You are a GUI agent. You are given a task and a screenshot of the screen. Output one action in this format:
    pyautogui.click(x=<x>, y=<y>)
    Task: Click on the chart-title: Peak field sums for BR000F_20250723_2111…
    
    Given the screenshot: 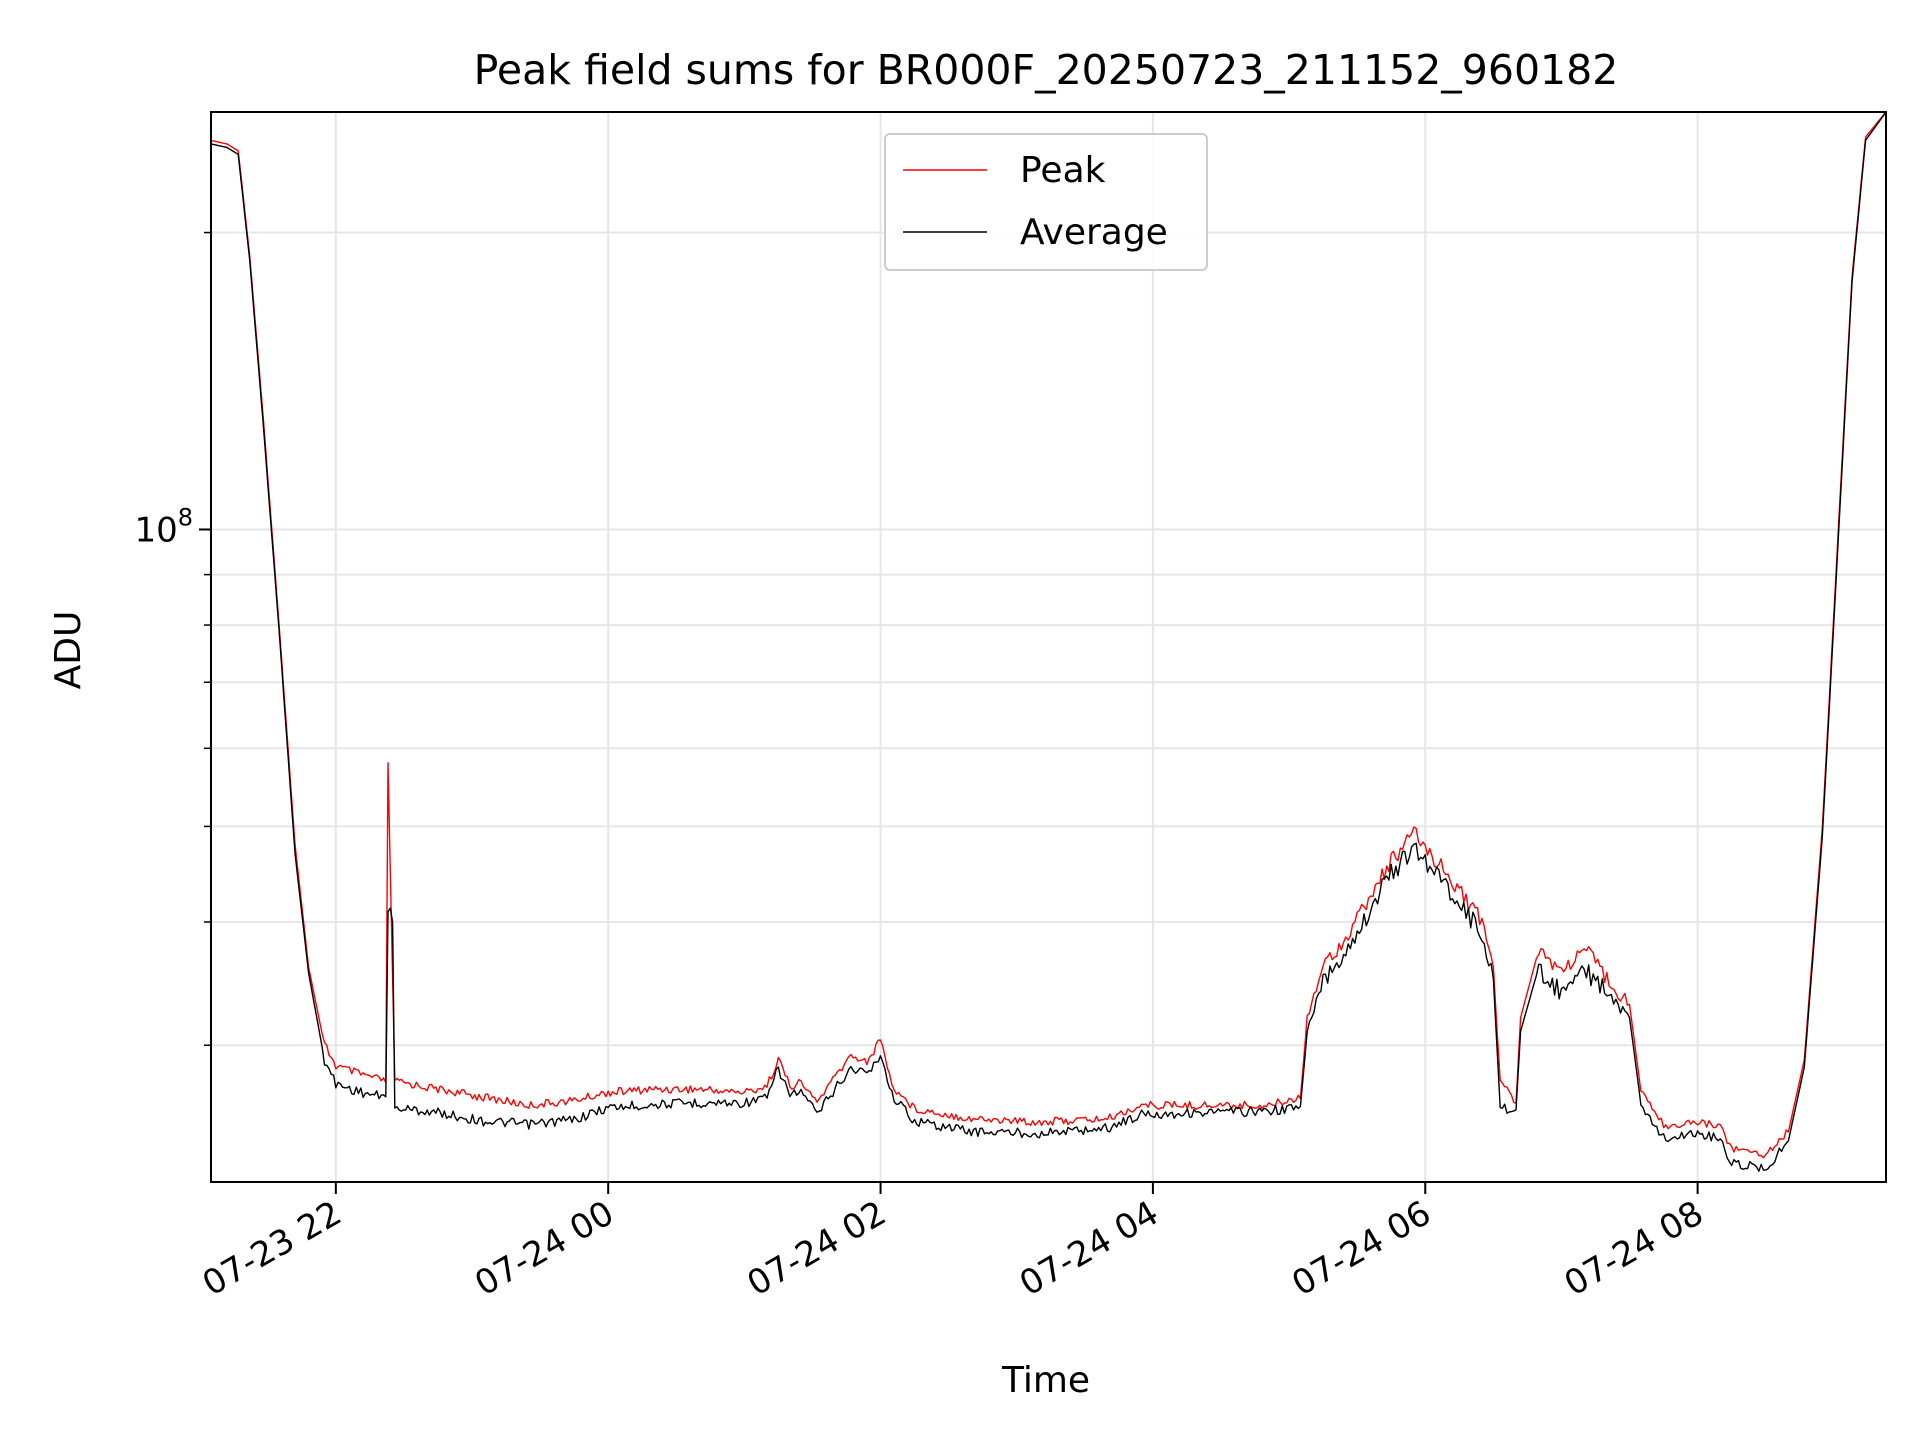 What is the action you would take?
    pyautogui.click(x=1046, y=70)
    